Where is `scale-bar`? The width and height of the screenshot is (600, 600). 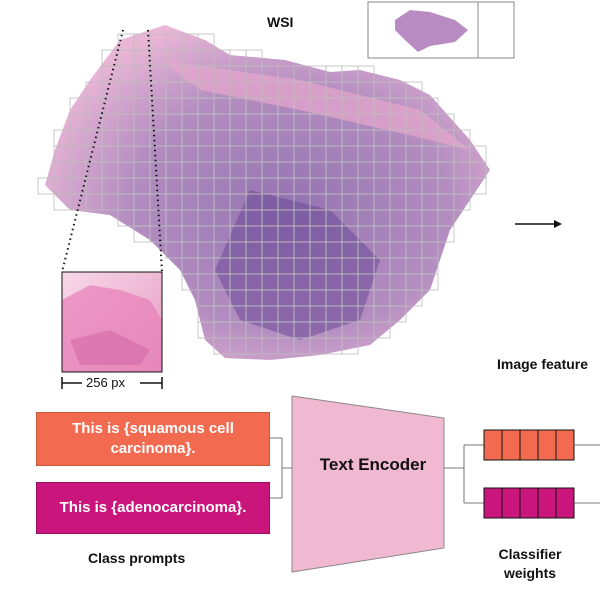 scale-bar is located at coordinates (112, 383).